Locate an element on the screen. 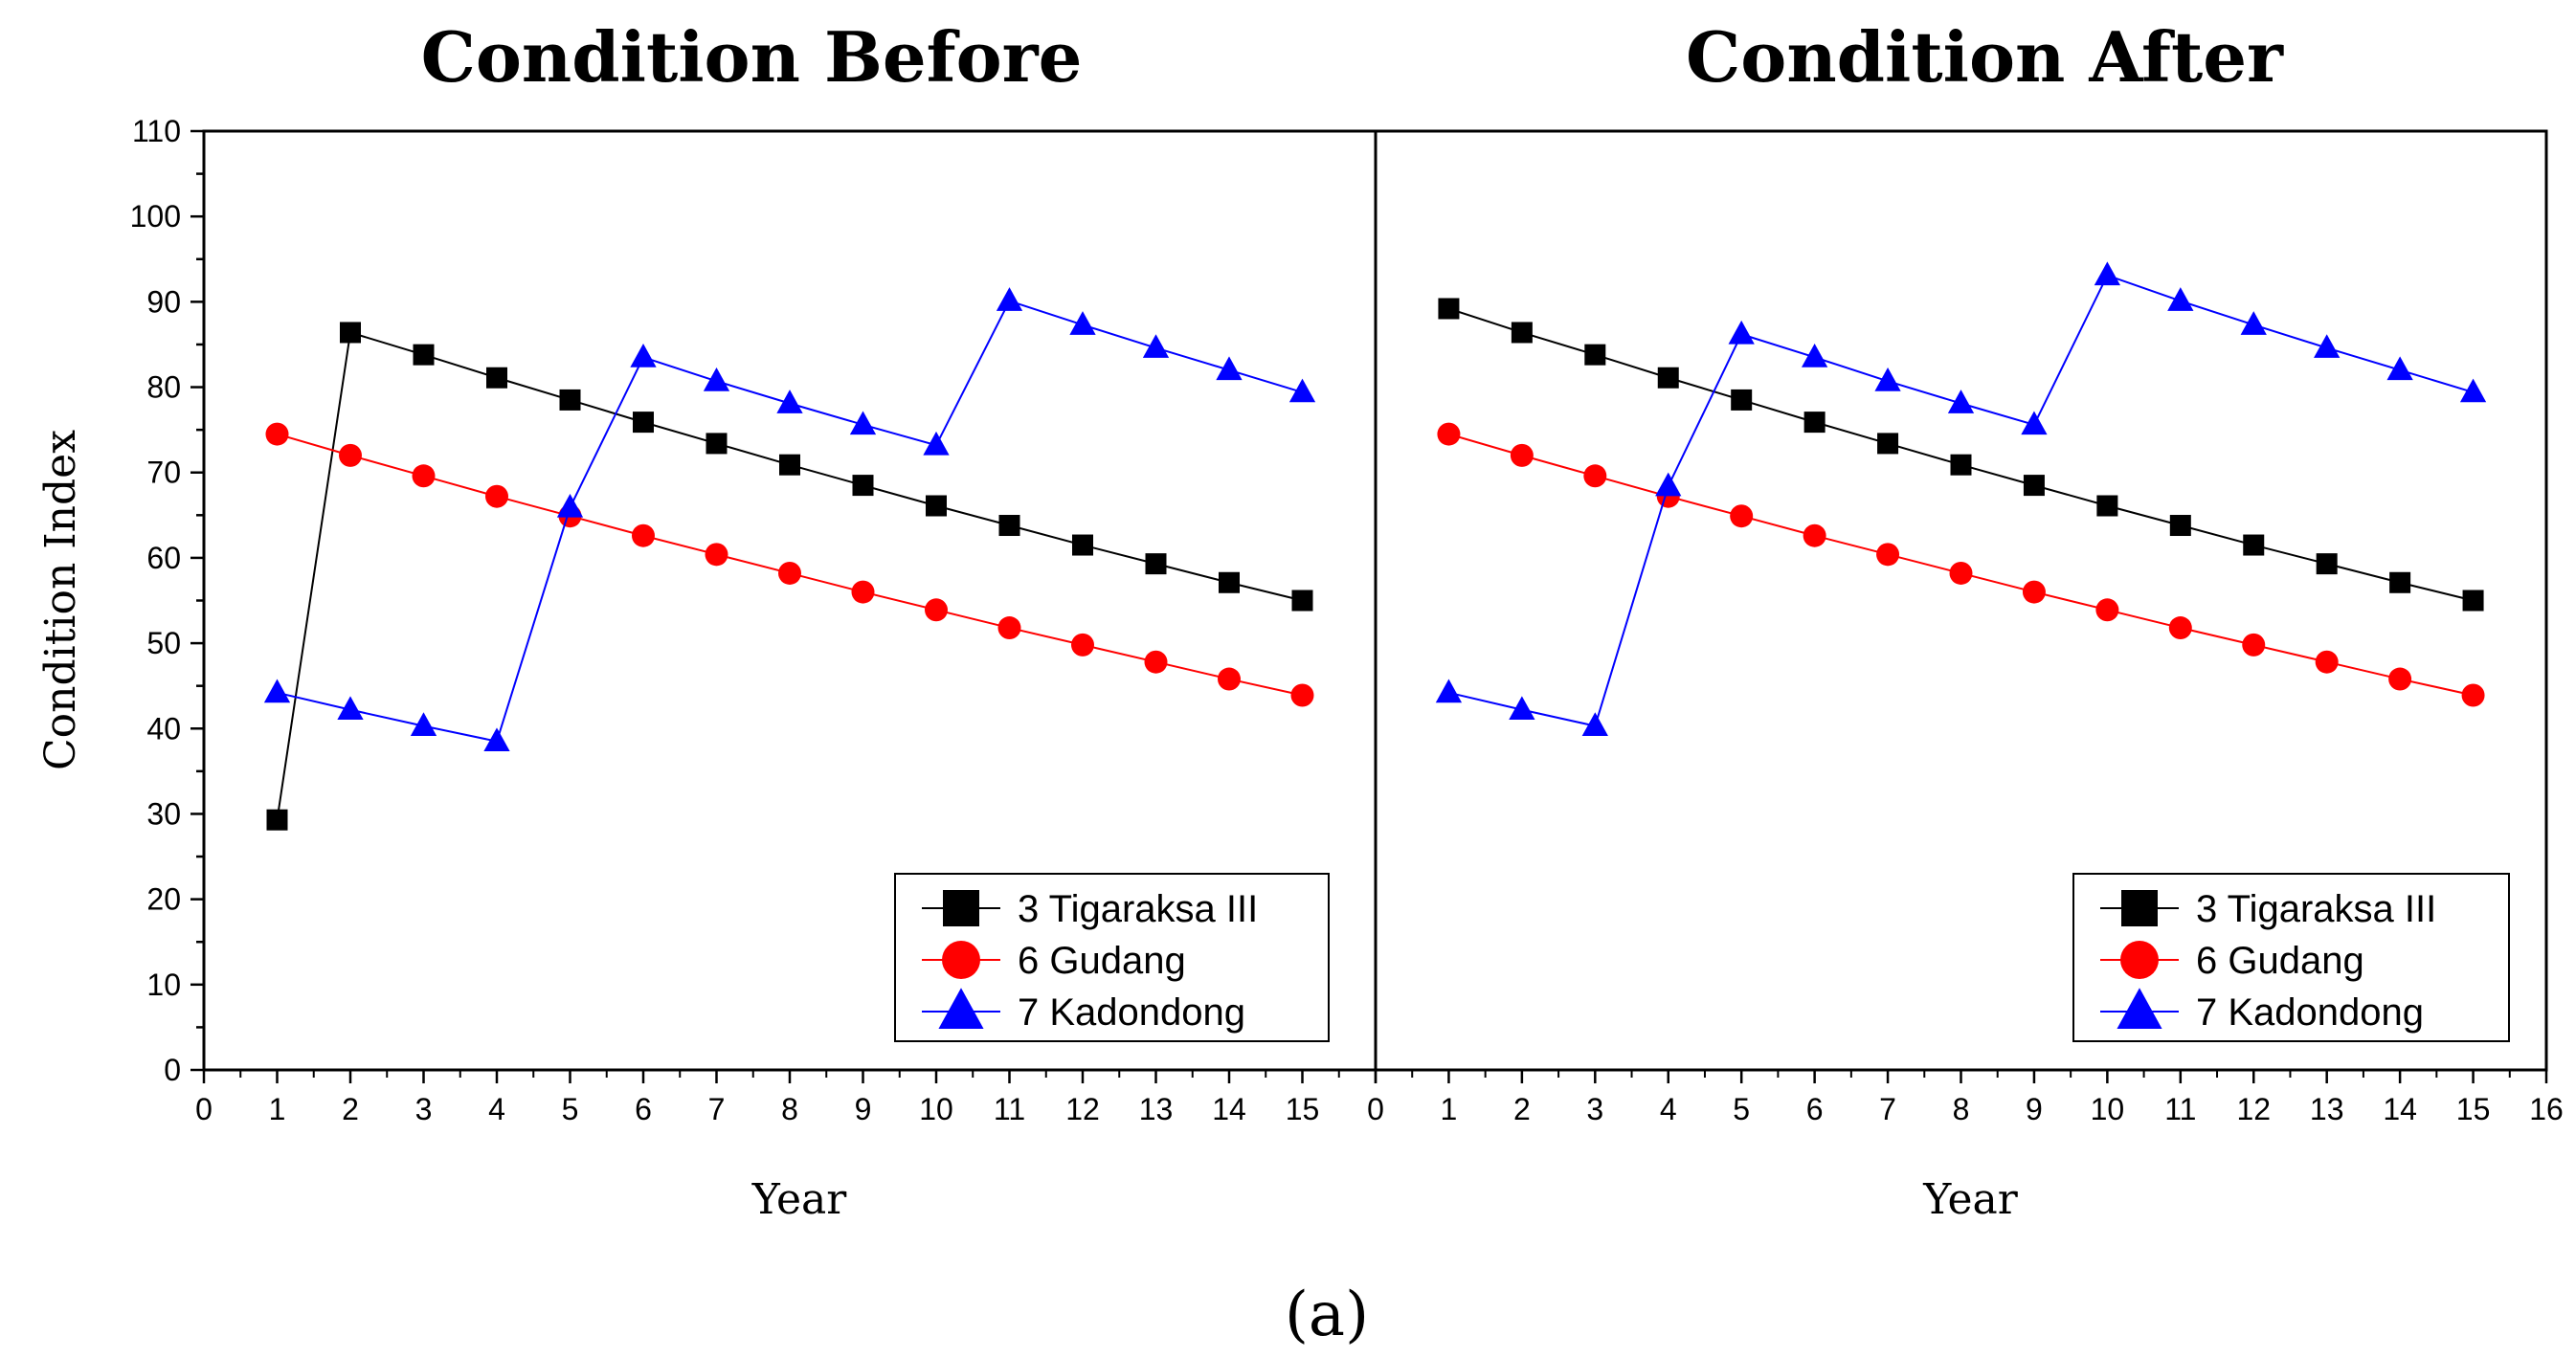  x-tick-label: 2 is located at coordinates (351, 1109).